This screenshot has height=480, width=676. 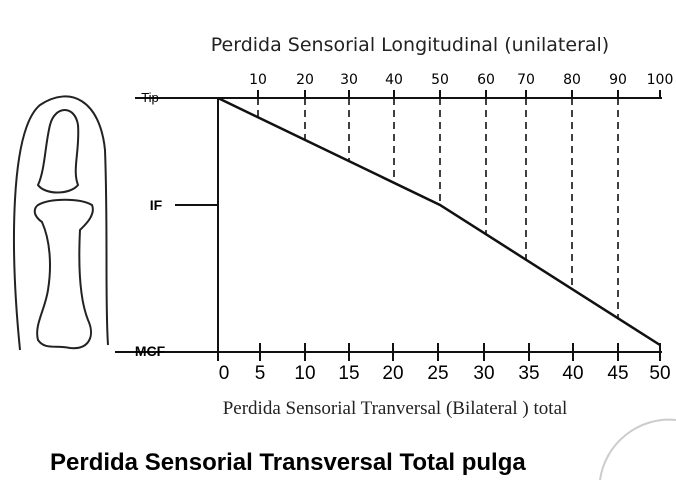 What do you see at coordinates (440, 80) in the screenshot?
I see `top-scale-label: 50` at bounding box center [440, 80].